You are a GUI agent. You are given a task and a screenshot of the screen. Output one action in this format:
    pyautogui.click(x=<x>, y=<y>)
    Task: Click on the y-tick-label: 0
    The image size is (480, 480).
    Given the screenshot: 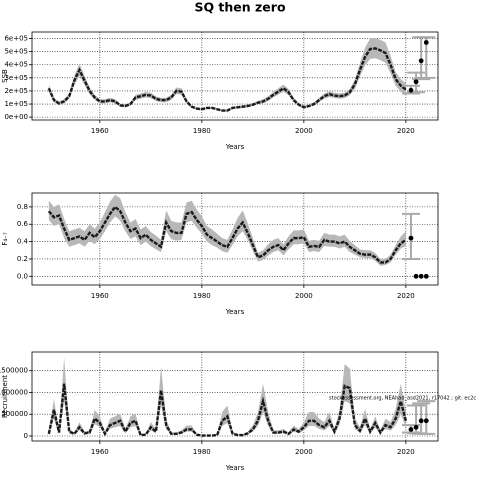 What is the action you would take?
    pyautogui.click(x=26, y=436)
    